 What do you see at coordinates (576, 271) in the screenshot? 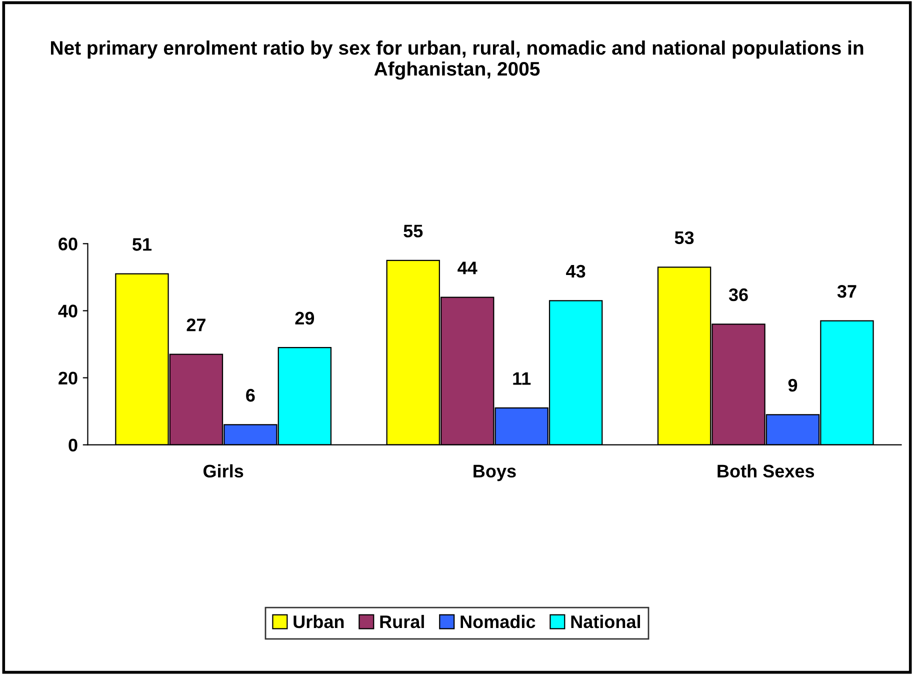
I see `data-label: 43` at bounding box center [576, 271].